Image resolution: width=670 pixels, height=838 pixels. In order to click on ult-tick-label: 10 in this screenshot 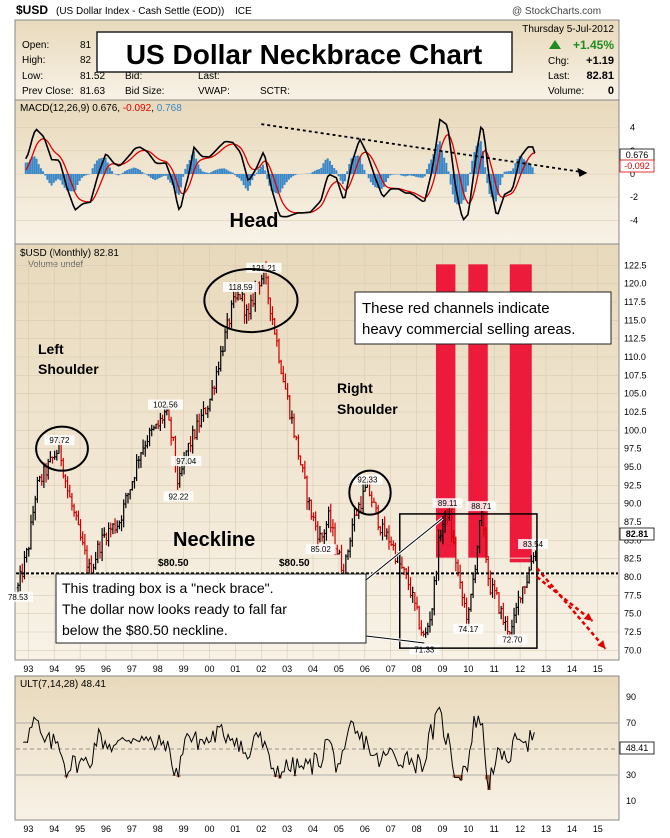, I will do `click(631, 801)`.